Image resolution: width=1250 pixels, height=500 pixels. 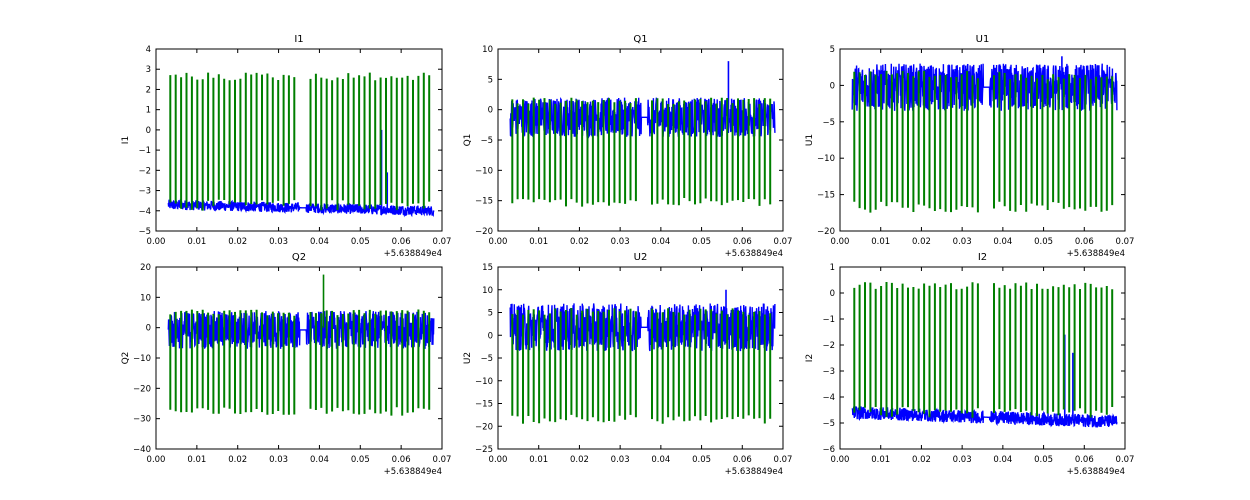 What do you see at coordinates (144, 212) in the screenshot?
I see `y-tick-label: −4` at bounding box center [144, 212].